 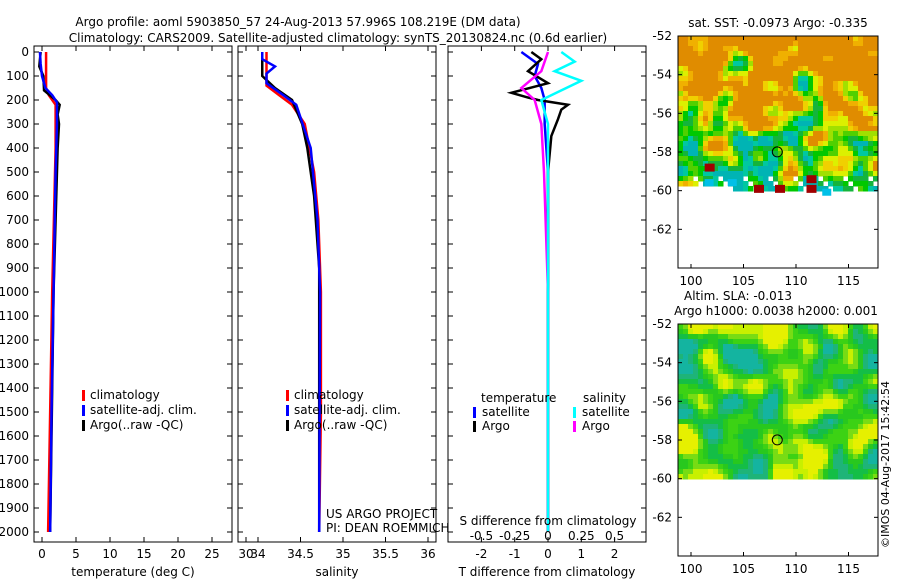 I want to click on project-line1: US ARGO PROJECT, so click(x=382, y=514).